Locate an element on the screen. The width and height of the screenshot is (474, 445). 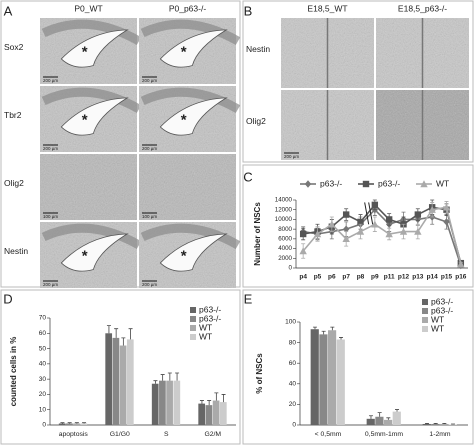
x-tick-label: p8 is located at coordinates (361, 277).